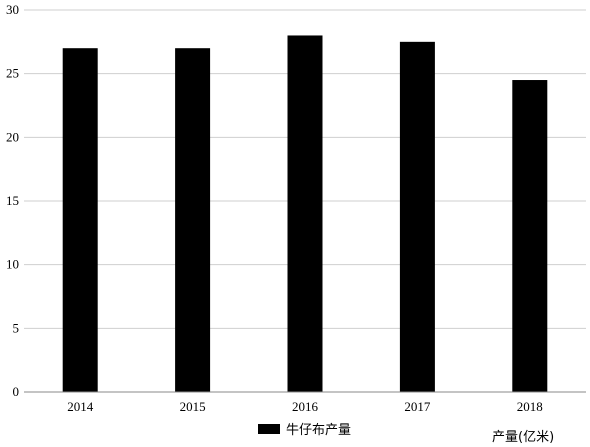 The image size is (590, 447). What do you see at coordinates (530, 236) in the screenshot?
I see `bar-2018` at bounding box center [530, 236].